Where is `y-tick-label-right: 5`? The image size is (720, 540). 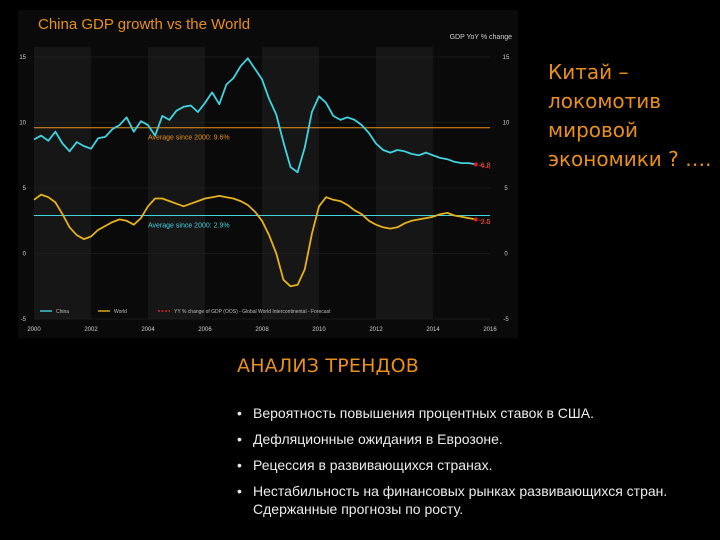
y-tick-label-right: 5 is located at coordinates (506, 189).